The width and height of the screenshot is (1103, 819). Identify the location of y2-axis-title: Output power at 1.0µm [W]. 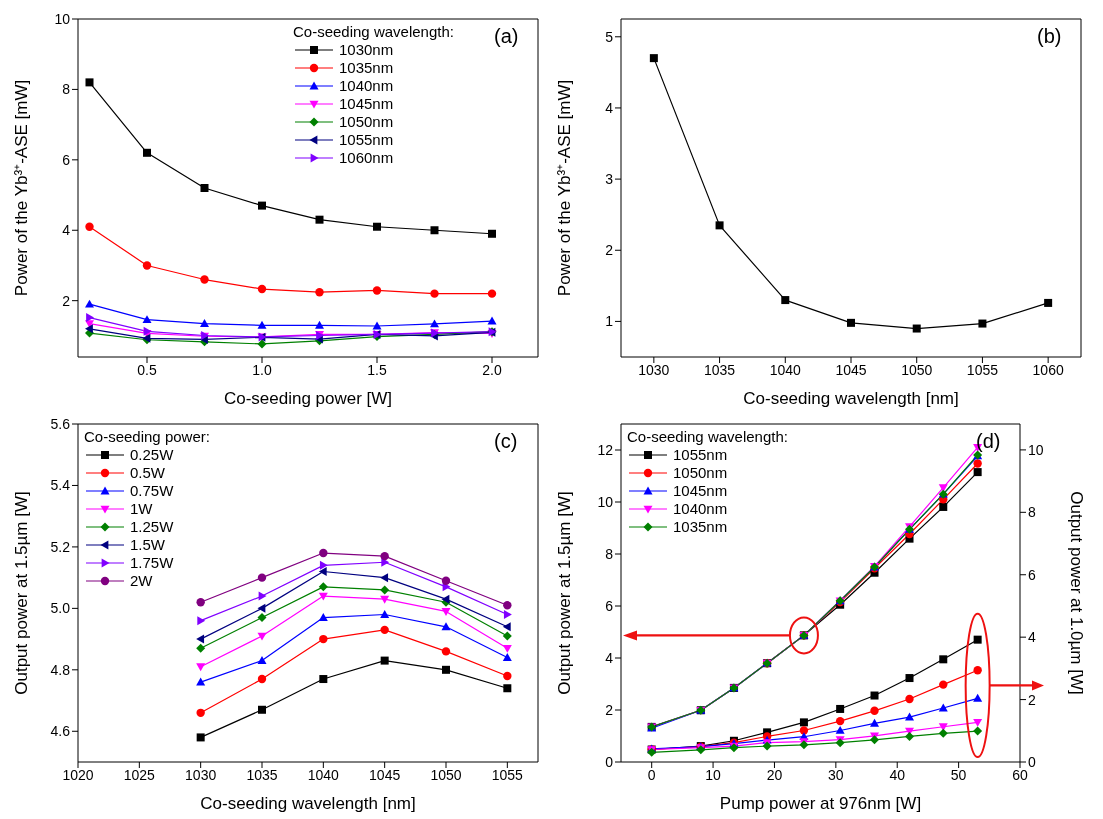
(1076, 593).